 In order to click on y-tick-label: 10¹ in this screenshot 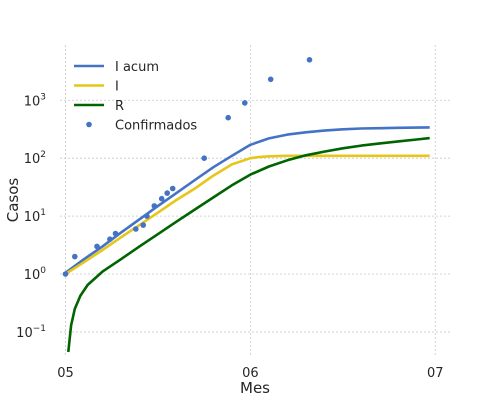, I will do `click(35, 216)`.